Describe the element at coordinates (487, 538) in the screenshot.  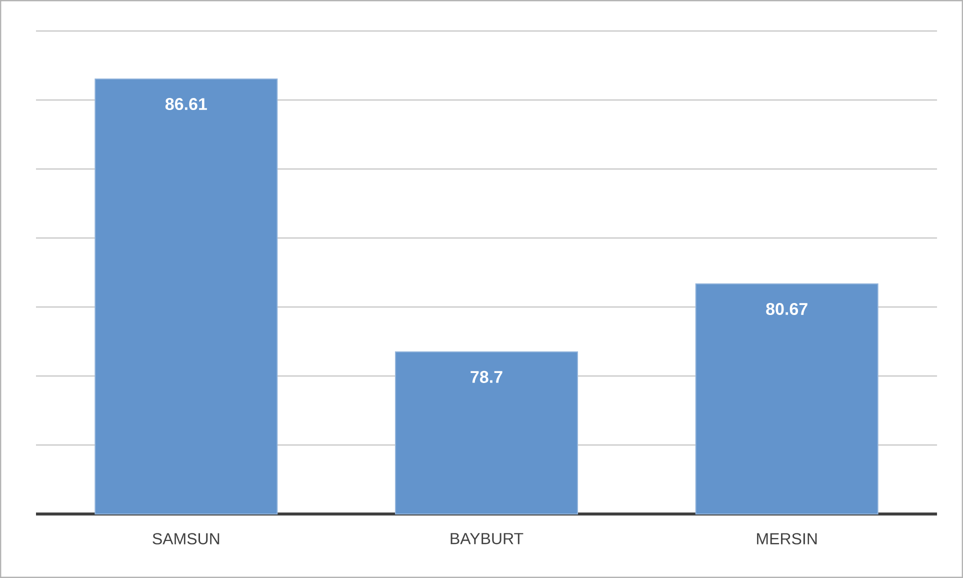
I see `x-tick-label: BAYBURT` at that location.